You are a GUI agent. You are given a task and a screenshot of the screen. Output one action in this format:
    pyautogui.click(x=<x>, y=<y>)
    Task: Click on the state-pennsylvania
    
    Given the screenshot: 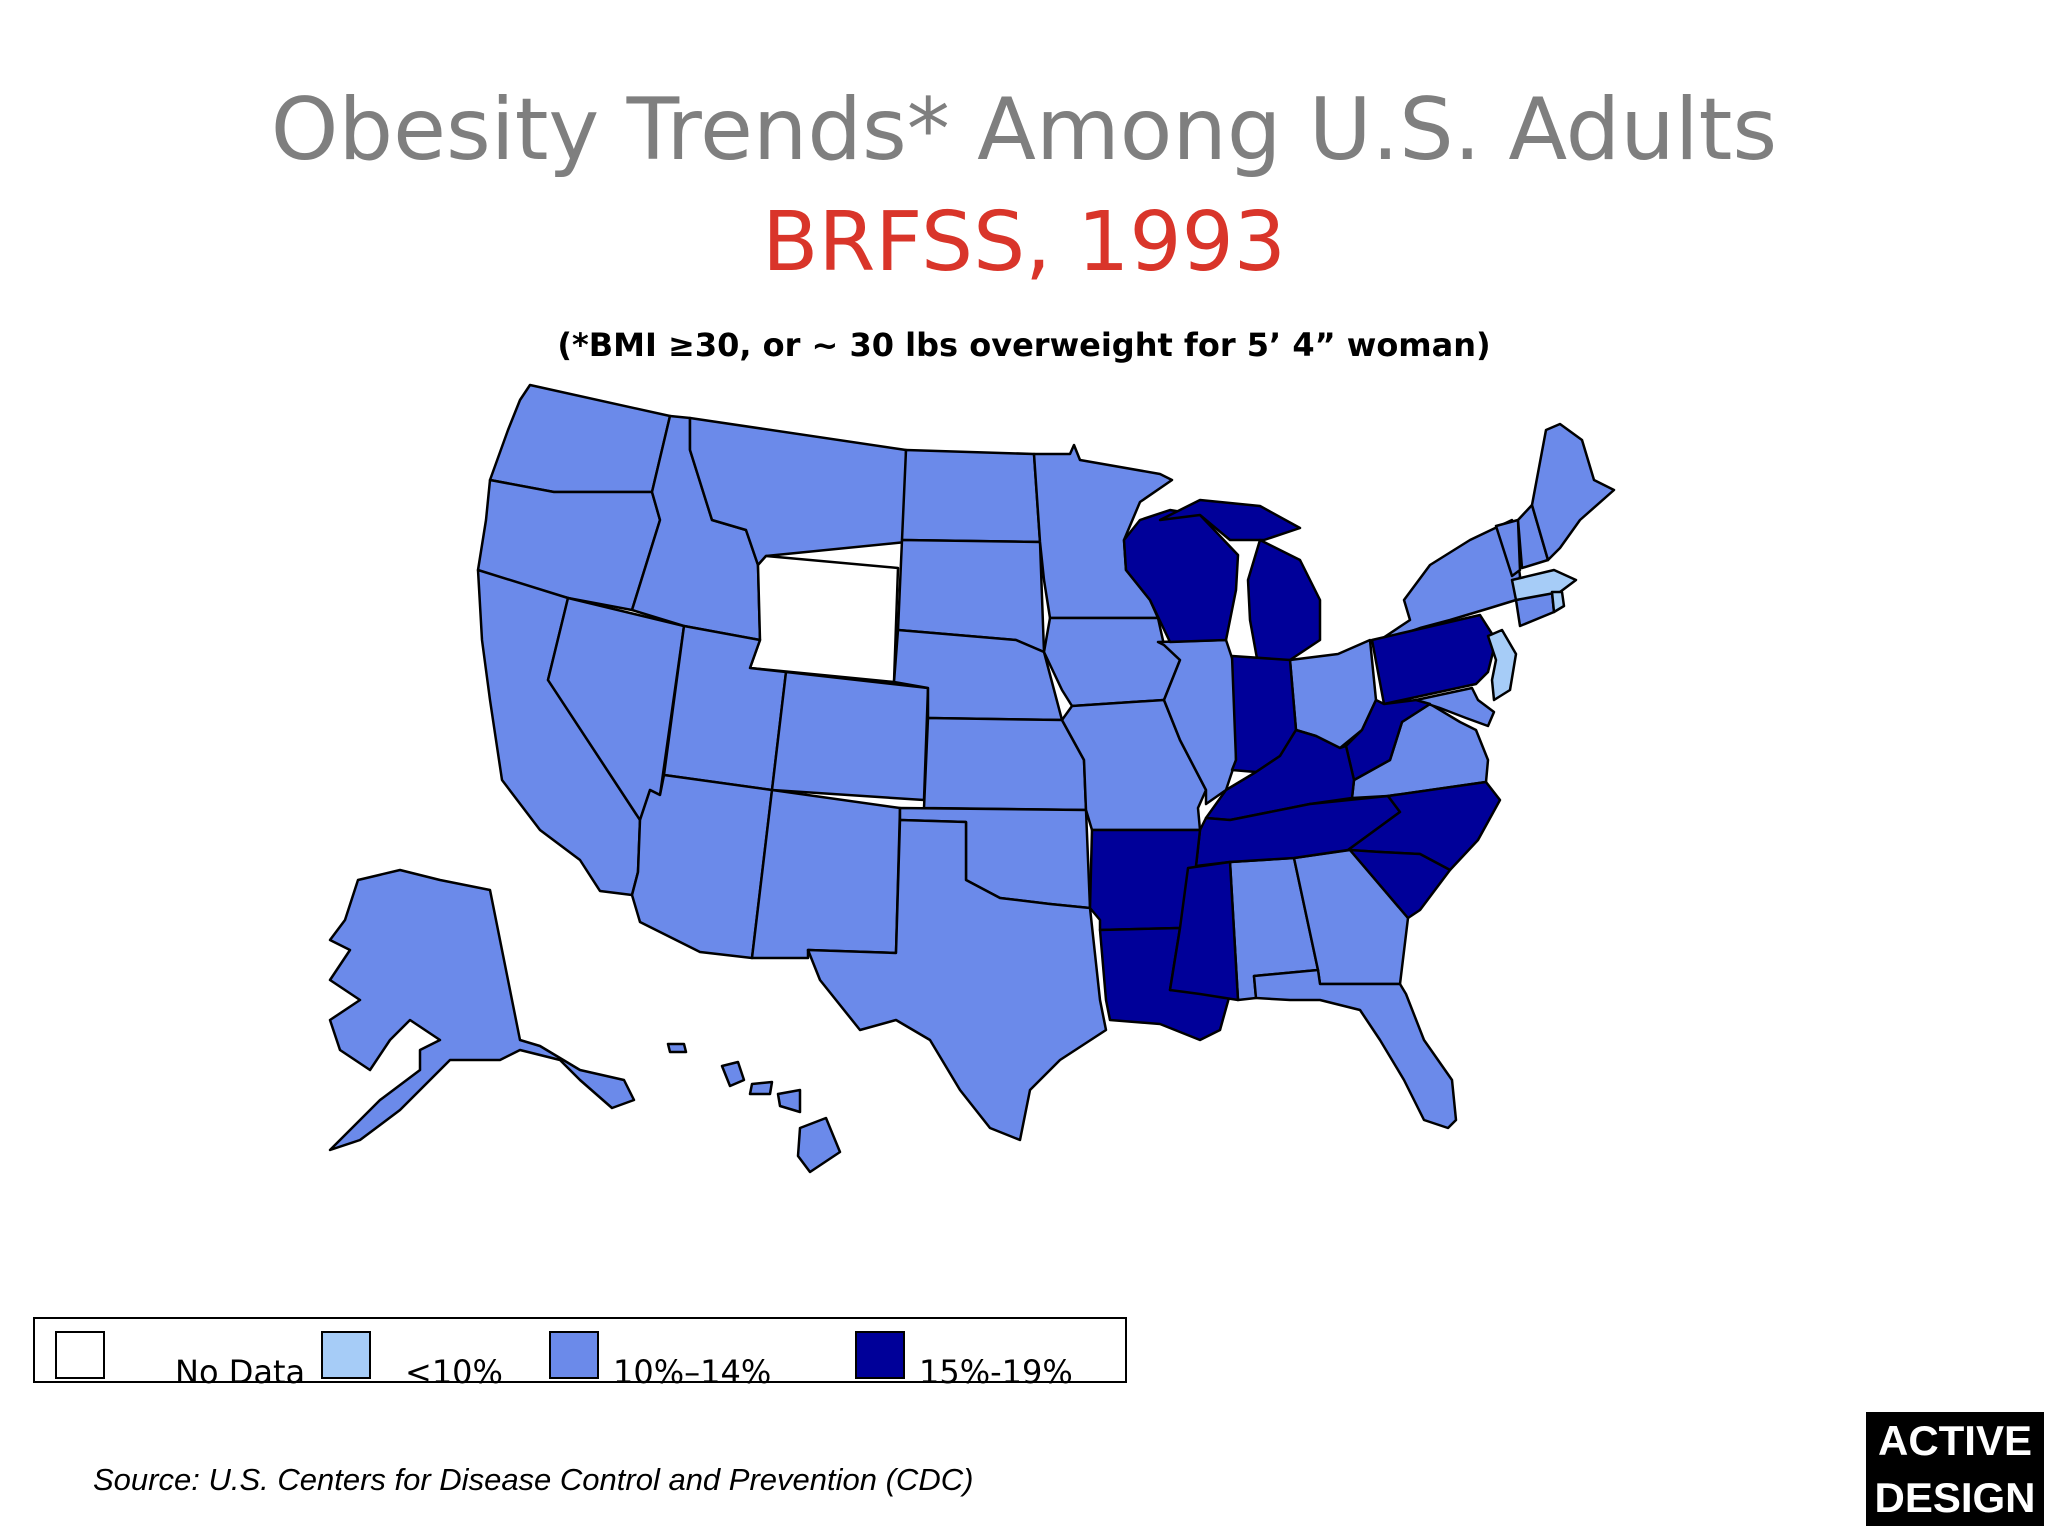 What is the action you would take?
    pyautogui.click(x=1434, y=659)
    